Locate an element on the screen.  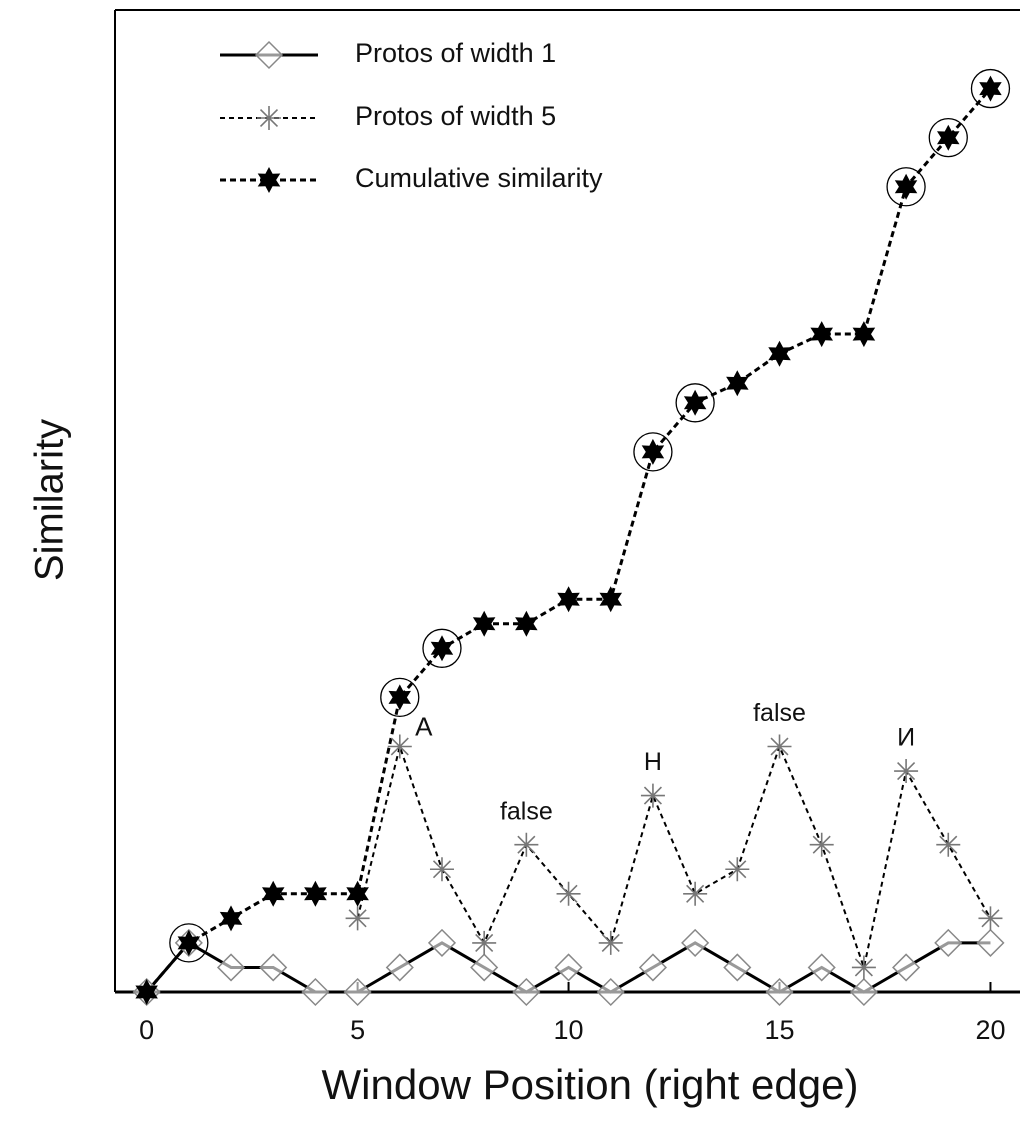
x-tick-label: 5 is located at coordinates (357, 1030).